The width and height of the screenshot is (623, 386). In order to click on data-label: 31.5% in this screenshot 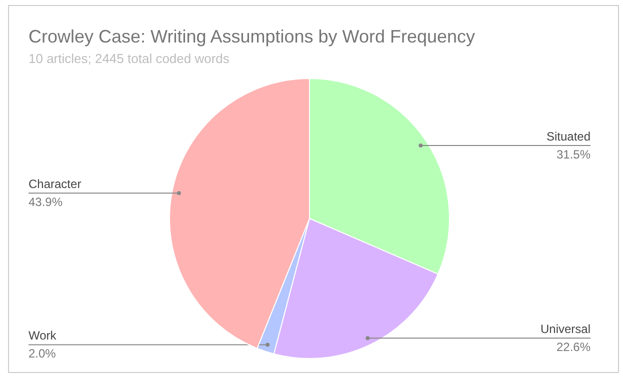, I will do `click(573, 154)`.